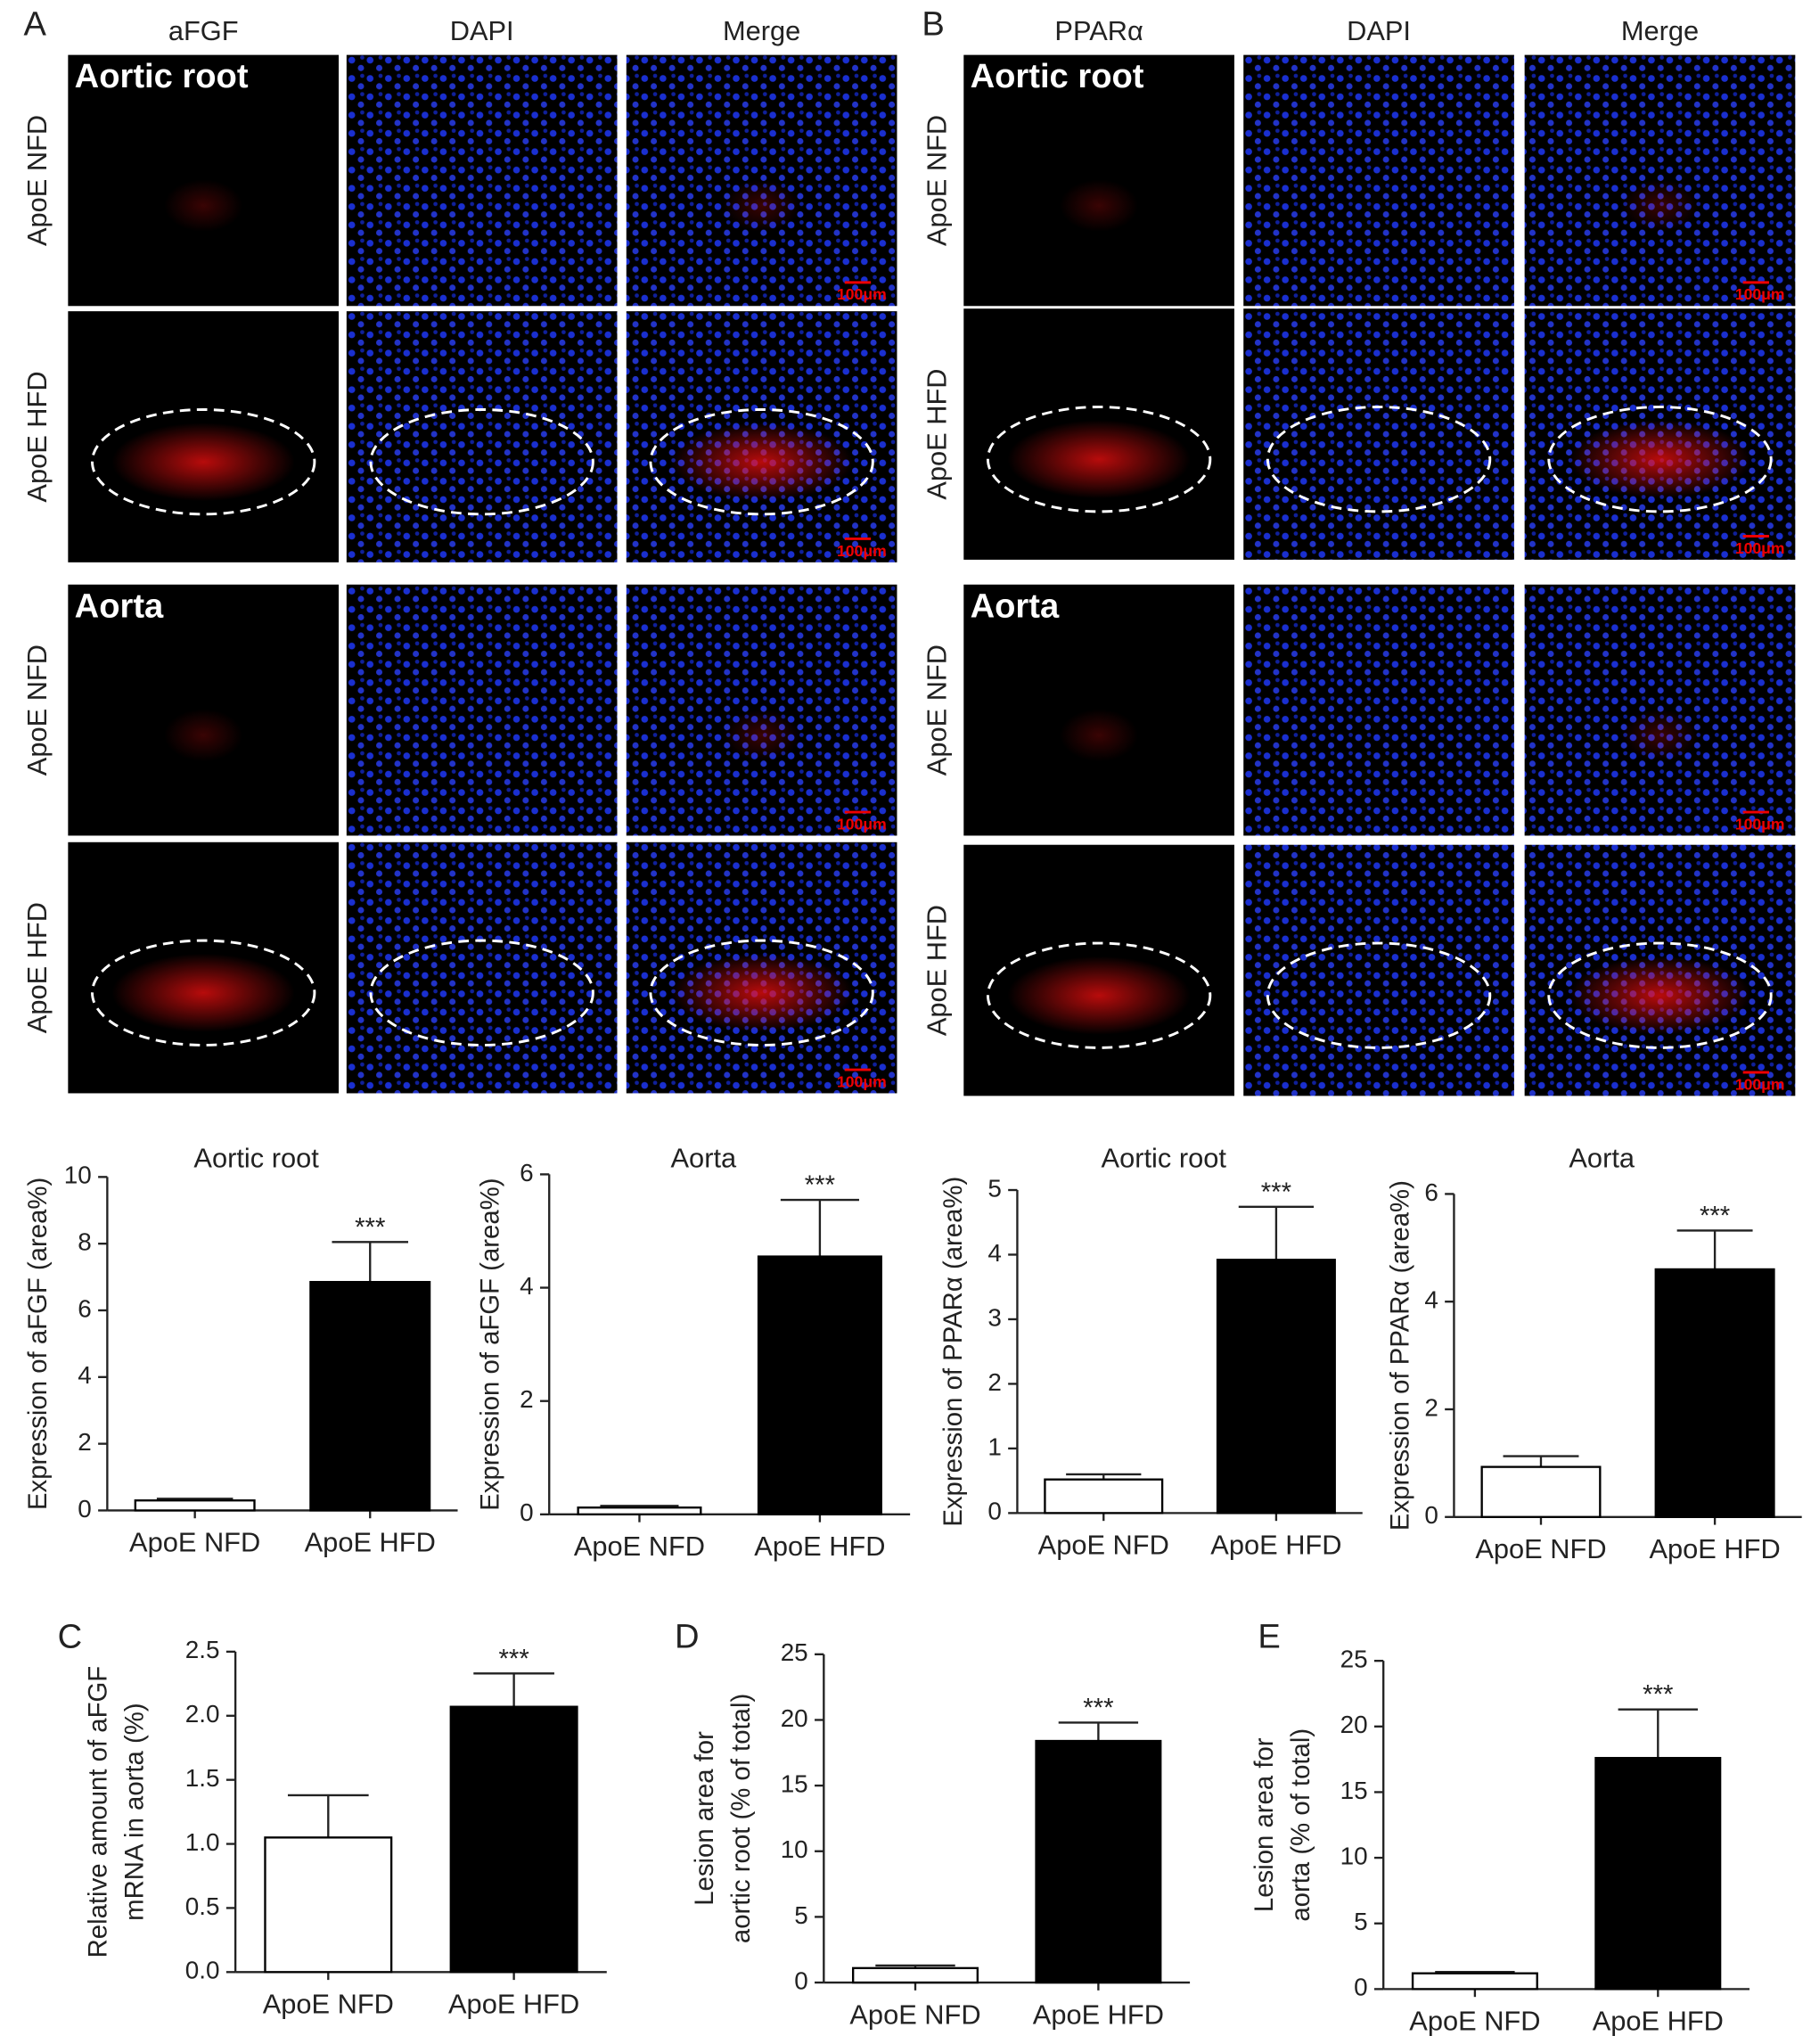  I want to click on y-tick-label: 2.5, so click(202, 1650).